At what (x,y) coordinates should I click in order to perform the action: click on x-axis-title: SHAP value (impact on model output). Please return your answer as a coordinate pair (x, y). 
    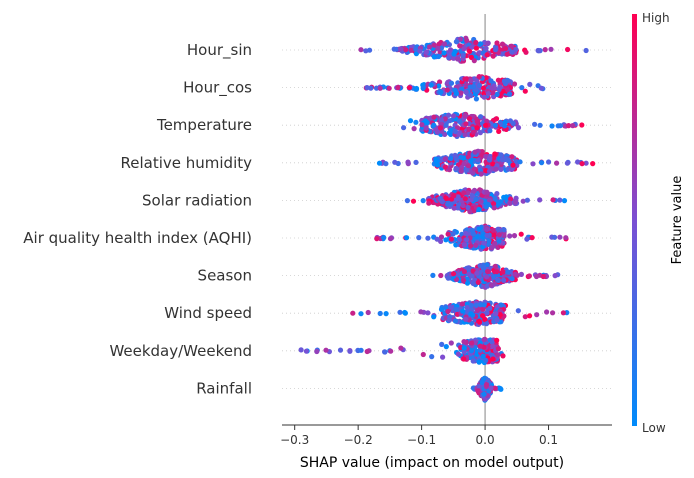
    Looking at the image, I should click on (432, 463).